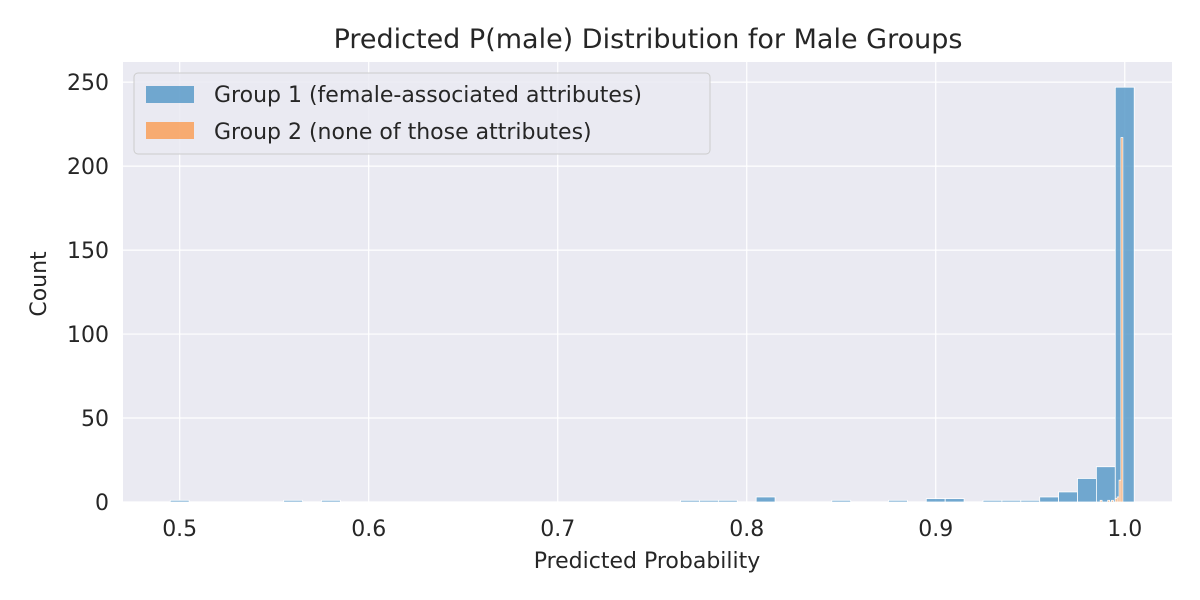 The height and width of the screenshot is (600, 1200). Describe the element at coordinates (368, 529) in the screenshot. I see `x-tick-label: 0.6` at that location.